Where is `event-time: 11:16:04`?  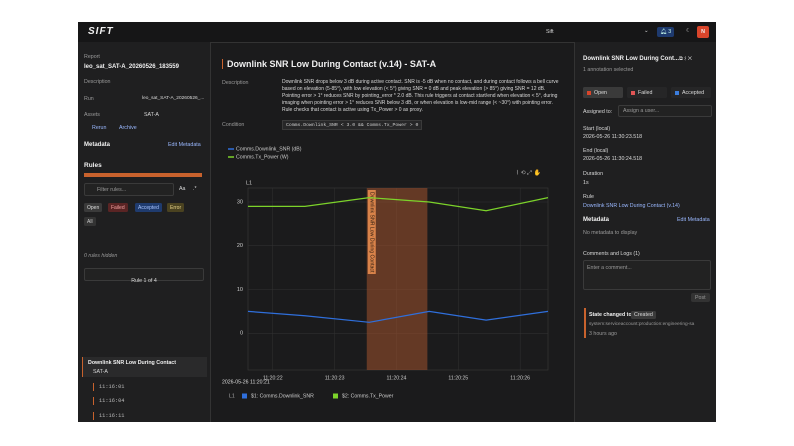
event-time: 11:16:04 is located at coordinates (112, 401).